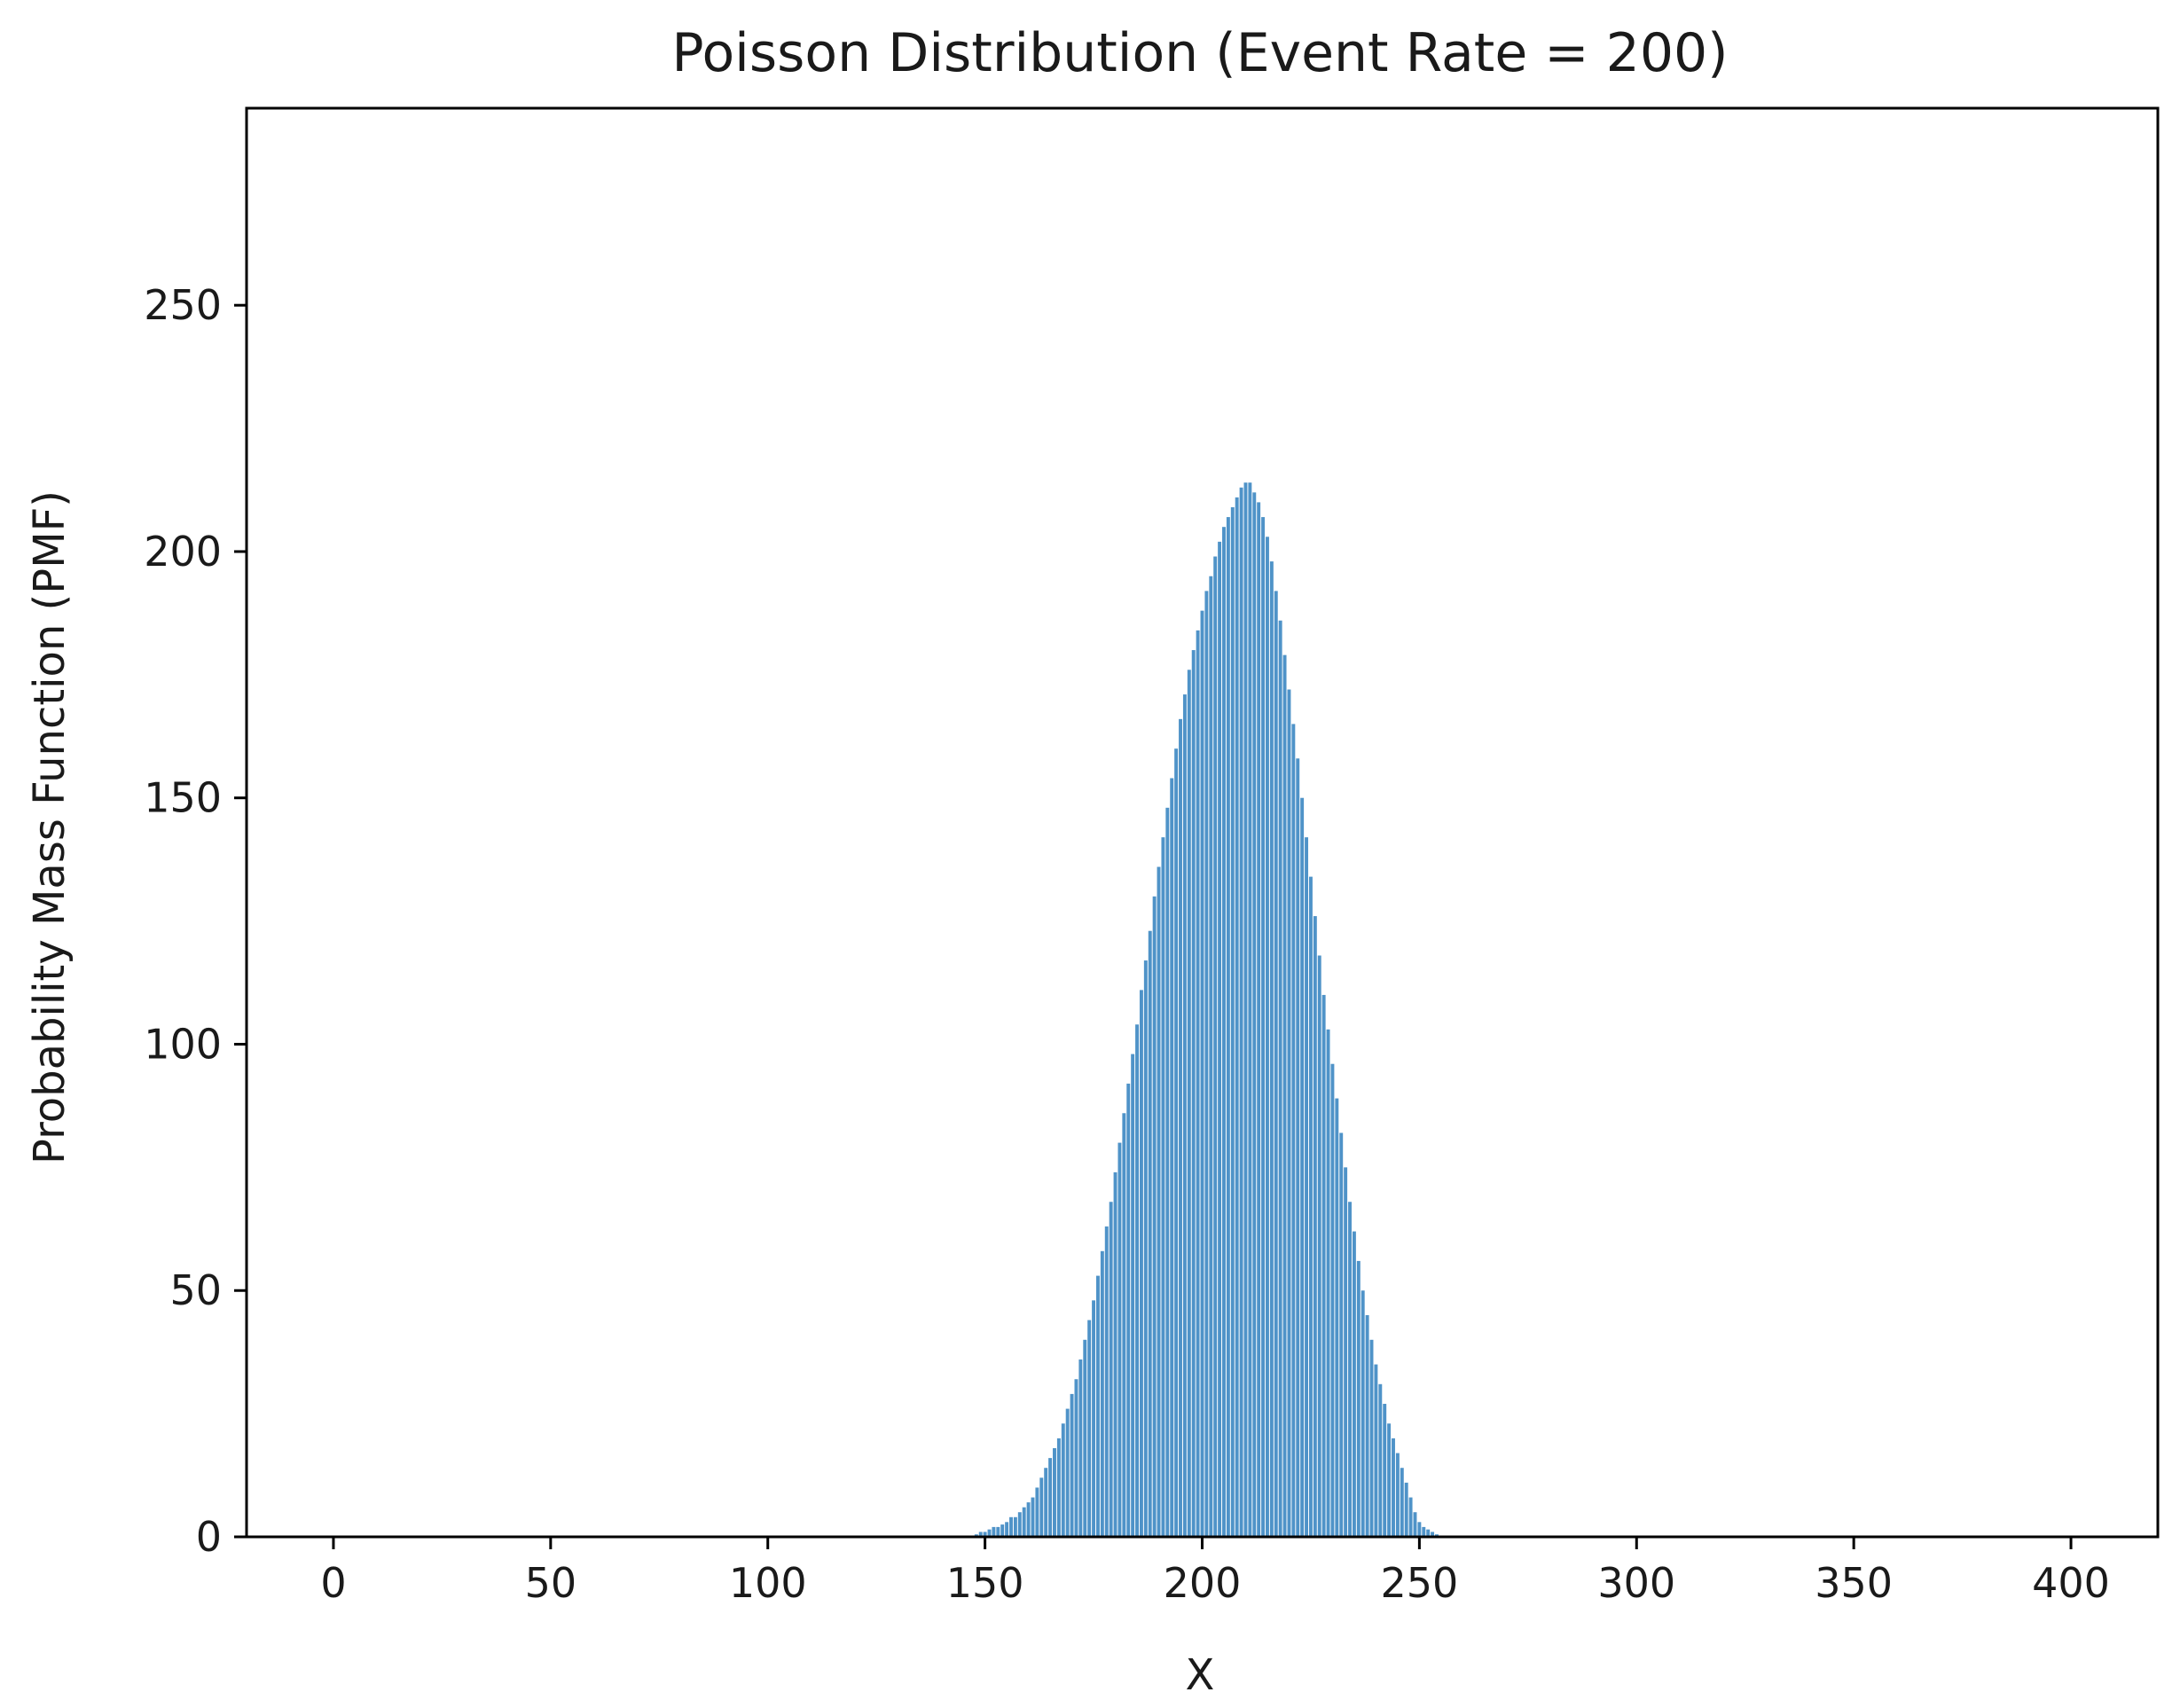 The height and width of the screenshot is (1708, 2180). I want to click on y-tick-label-250: 250, so click(183, 305).